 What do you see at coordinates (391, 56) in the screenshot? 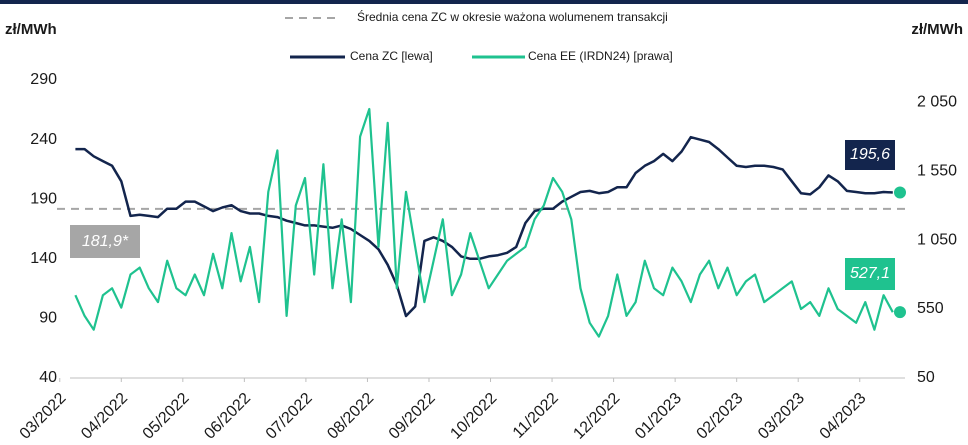
I see `legend-label: Cena ZC [lewa]` at bounding box center [391, 56].